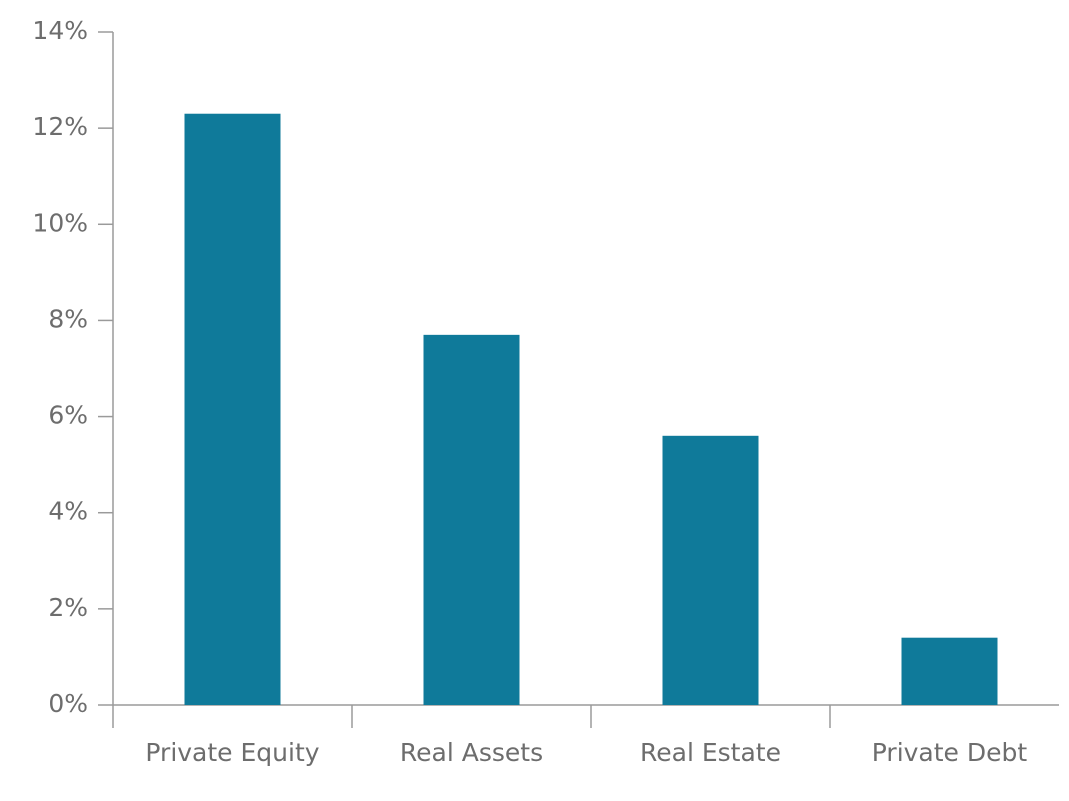 This screenshot has height=801, width=1069. Describe the element at coordinates (232, 752) in the screenshot. I see `x-tick-label: Private Equity` at that location.